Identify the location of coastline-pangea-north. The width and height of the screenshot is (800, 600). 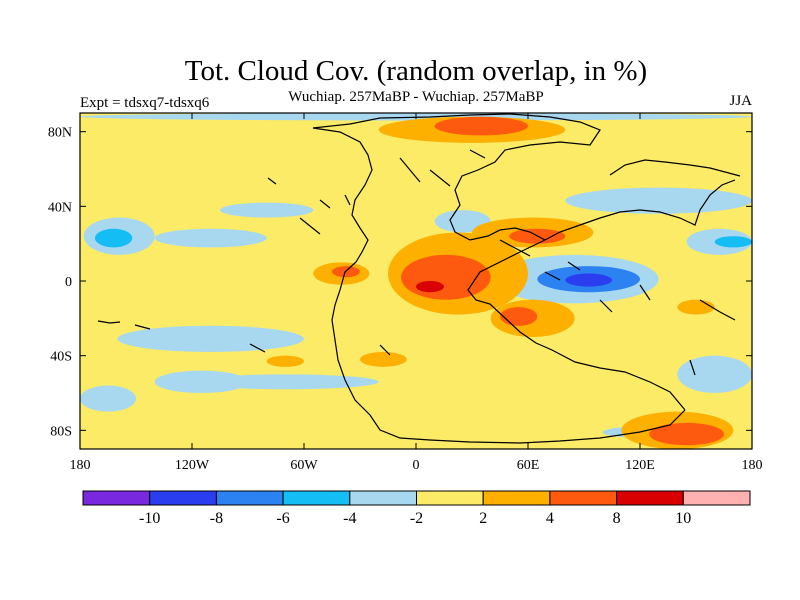
(456, 177).